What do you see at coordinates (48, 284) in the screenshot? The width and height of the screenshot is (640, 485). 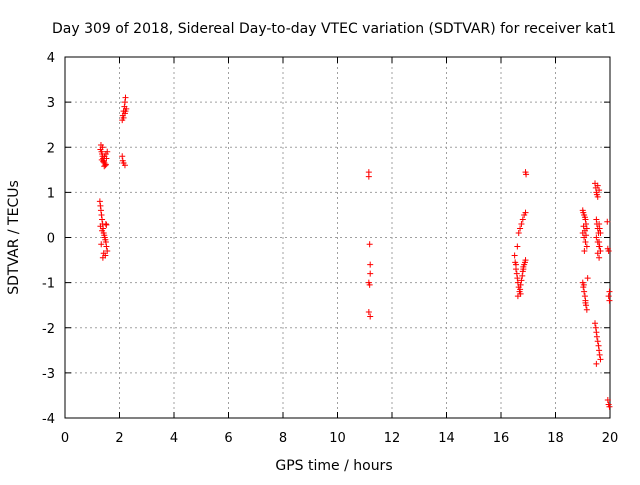 I see `y-tick-label: -1` at bounding box center [48, 284].